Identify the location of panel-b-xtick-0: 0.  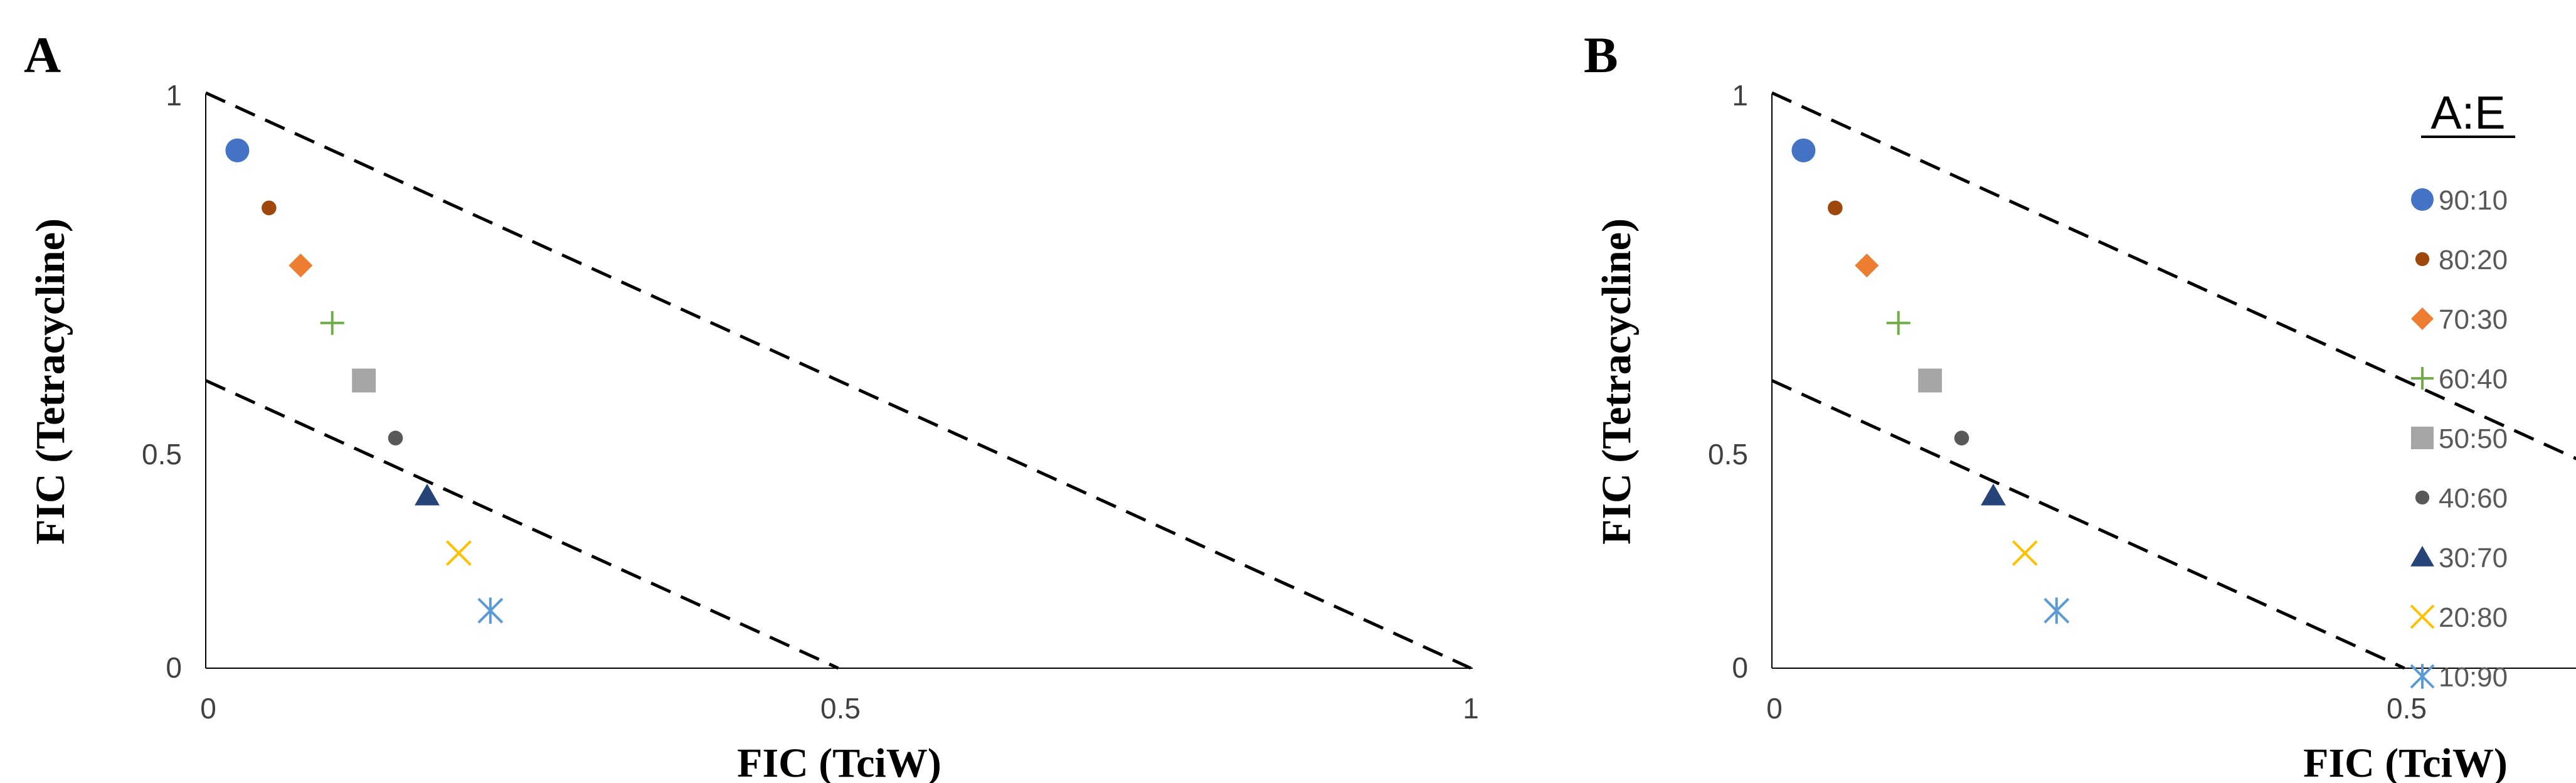
(1774, 708).